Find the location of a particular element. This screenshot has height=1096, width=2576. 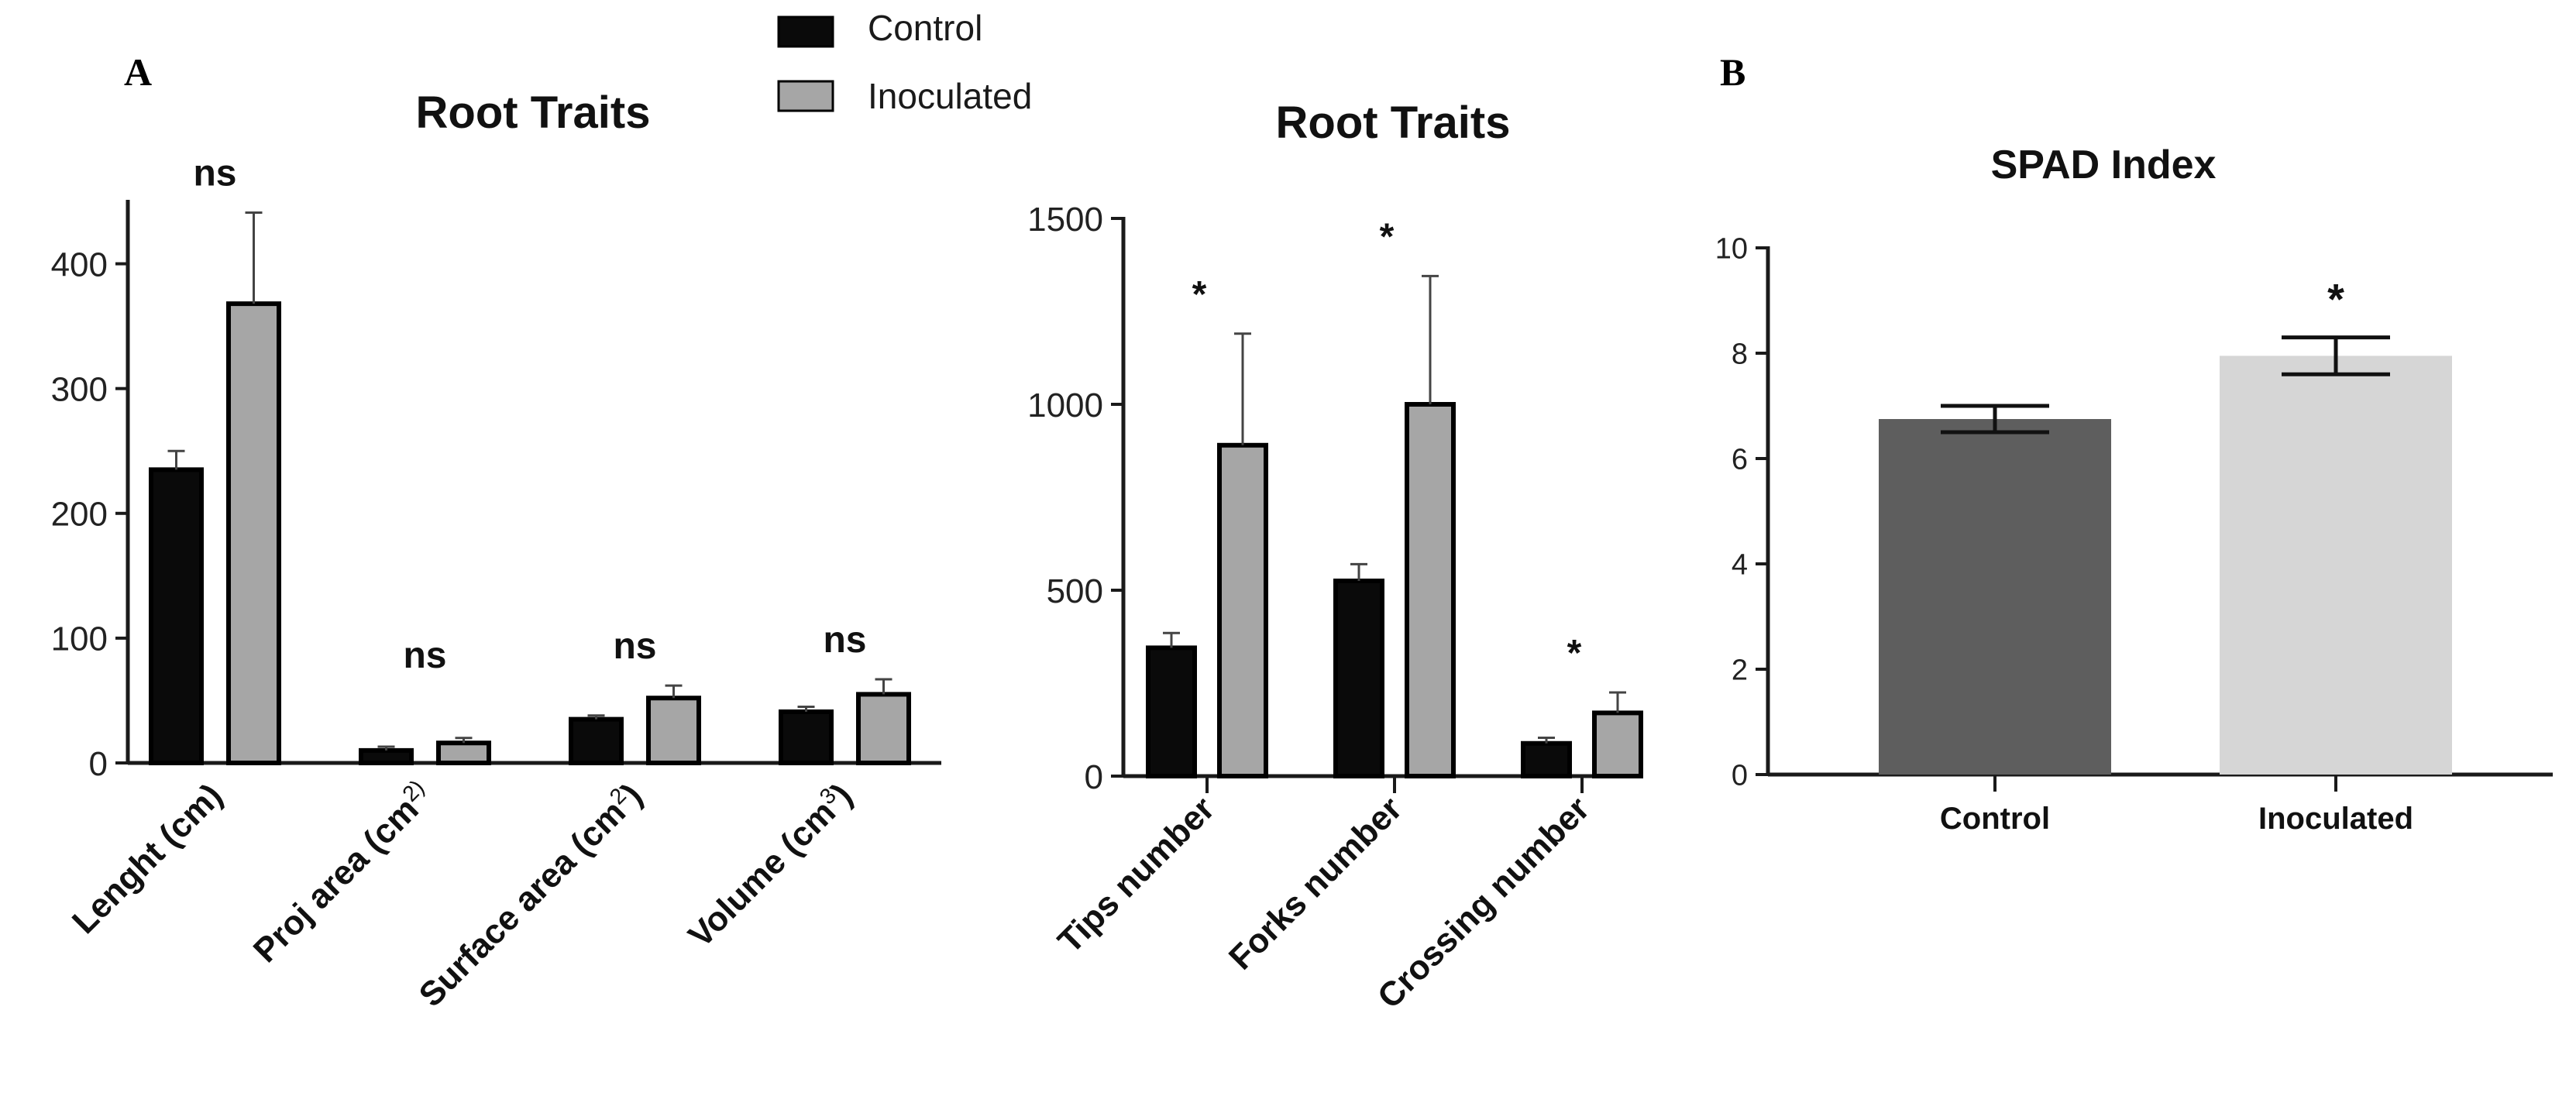

legend-label-inoculated: Inoculated is located at coordinates (950, 96).